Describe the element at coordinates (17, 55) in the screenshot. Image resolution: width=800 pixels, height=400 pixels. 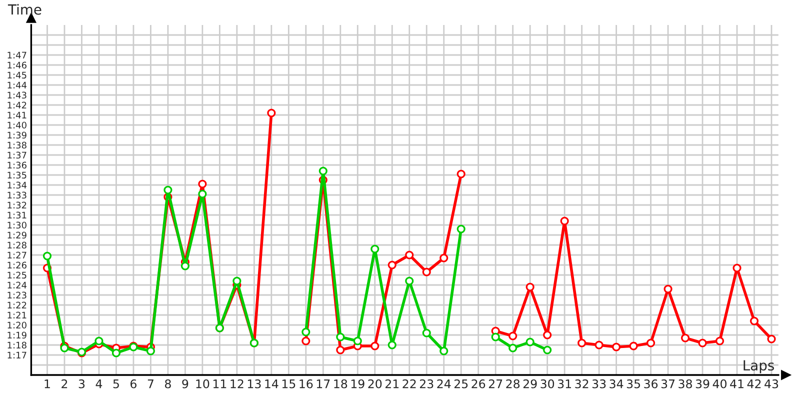
I see `y-tick-label: 1:47` at that location.